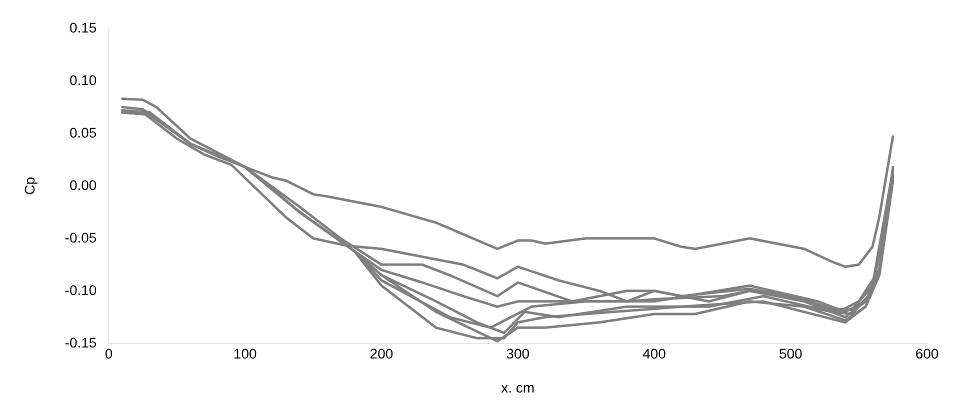  I want to click on y-axis-title: Cp, so click(29, 185).